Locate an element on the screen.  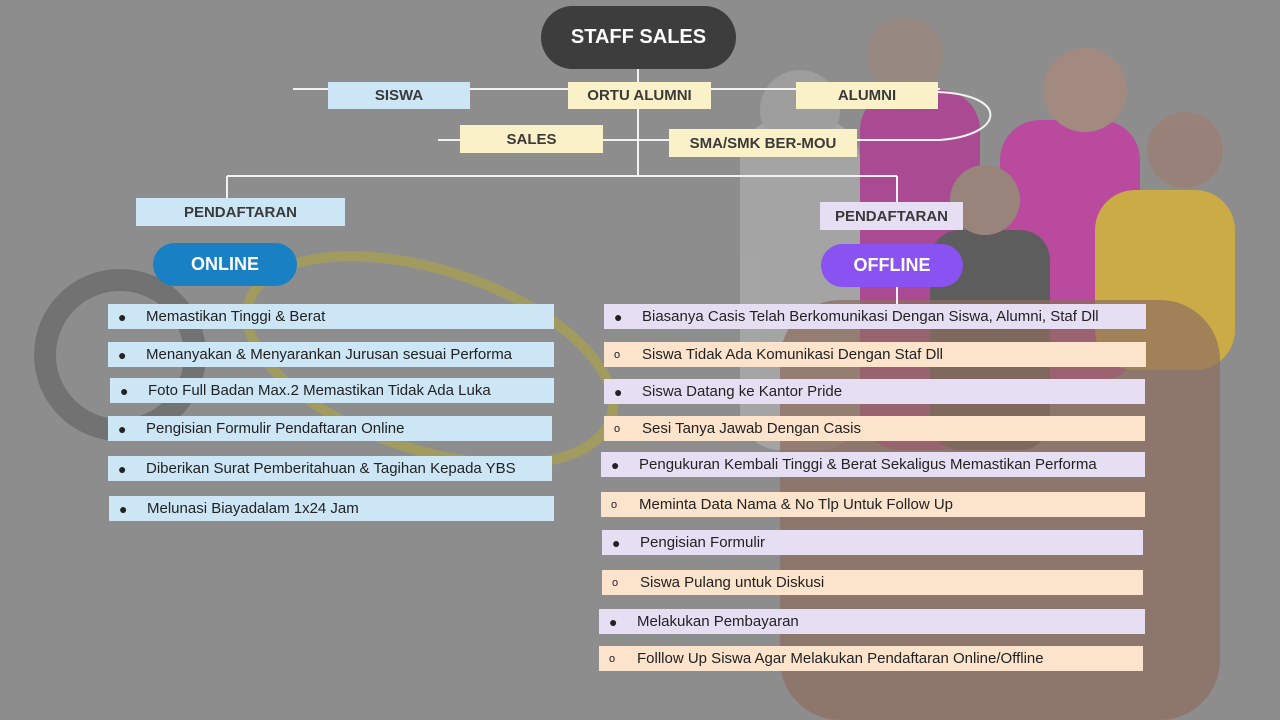
offline-pill-label: OFFLINE is located at coordinates (892, 265).